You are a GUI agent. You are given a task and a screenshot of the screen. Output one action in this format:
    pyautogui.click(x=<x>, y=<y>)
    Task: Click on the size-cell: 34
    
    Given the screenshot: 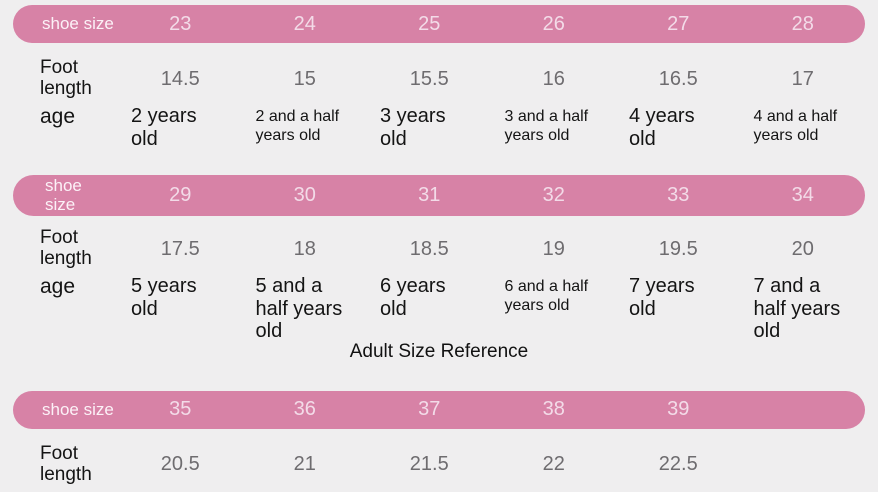 What is the action you would take?
    pyautogui.click(x=802, y=195)
    